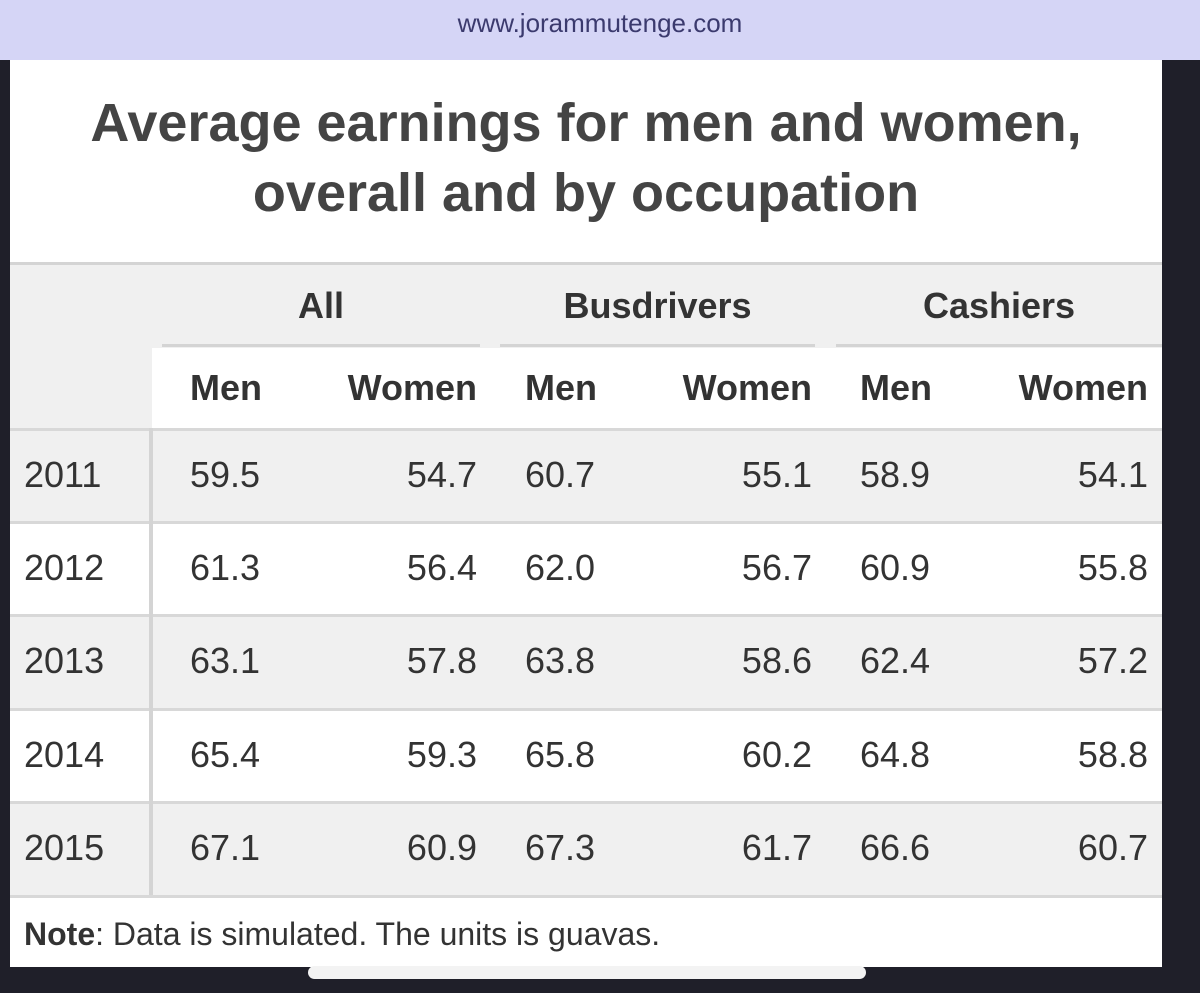  What do you see at coordinates (776, 754) in the screenshot?
I see `table-cell: 60.2` at bounding box center [776, 754].